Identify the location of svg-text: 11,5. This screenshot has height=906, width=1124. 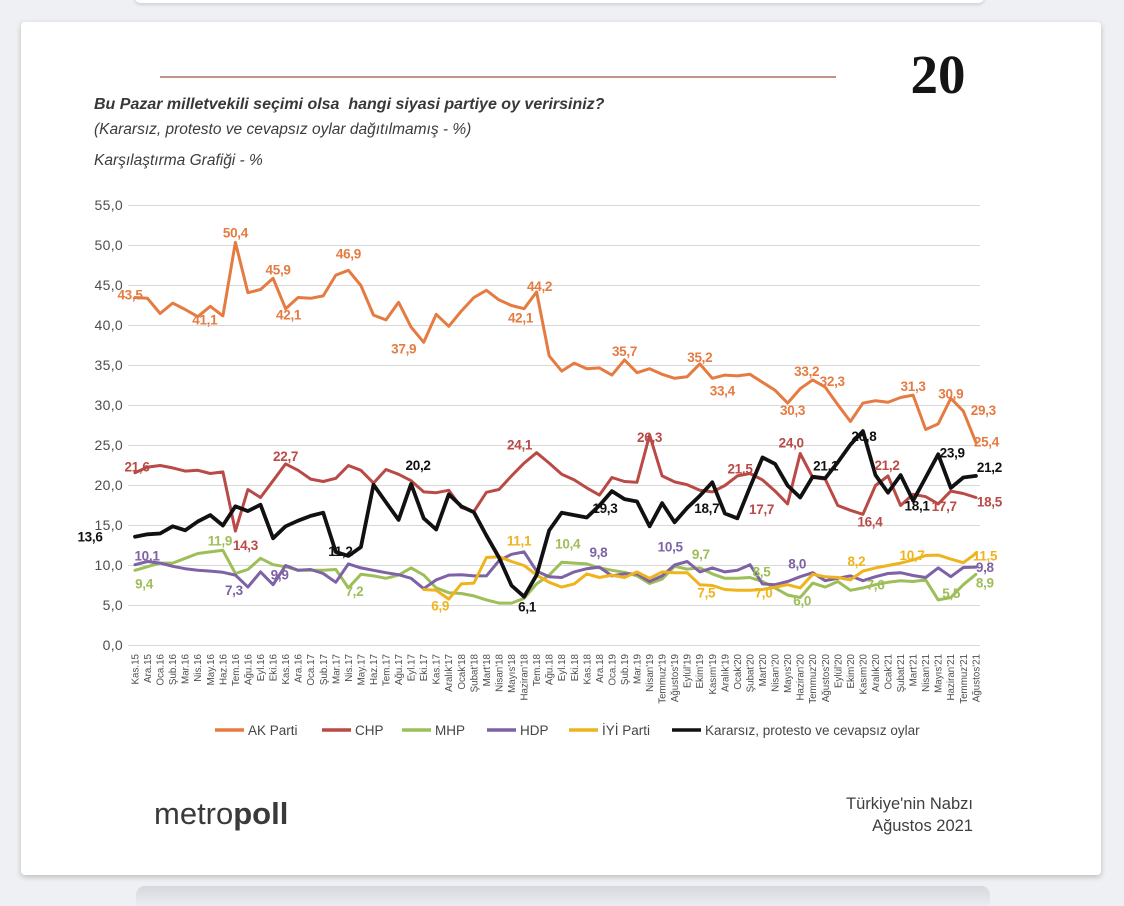
(985, 556).